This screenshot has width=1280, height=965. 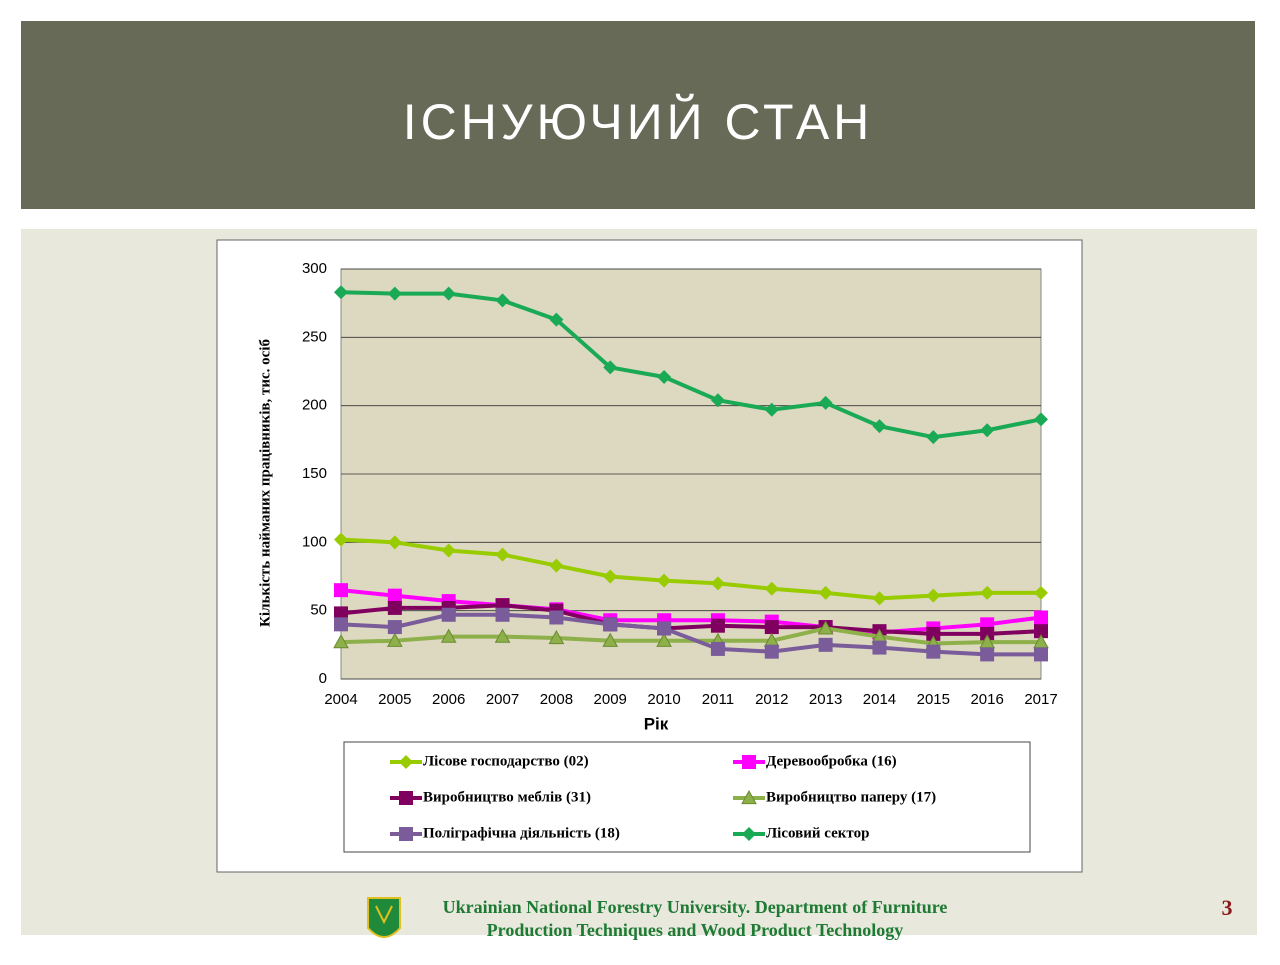 What do you see at coordinates (1040, 699) in the screenshot?
I see `x-tick-label: 2017` at bounding box center [1040, 699].